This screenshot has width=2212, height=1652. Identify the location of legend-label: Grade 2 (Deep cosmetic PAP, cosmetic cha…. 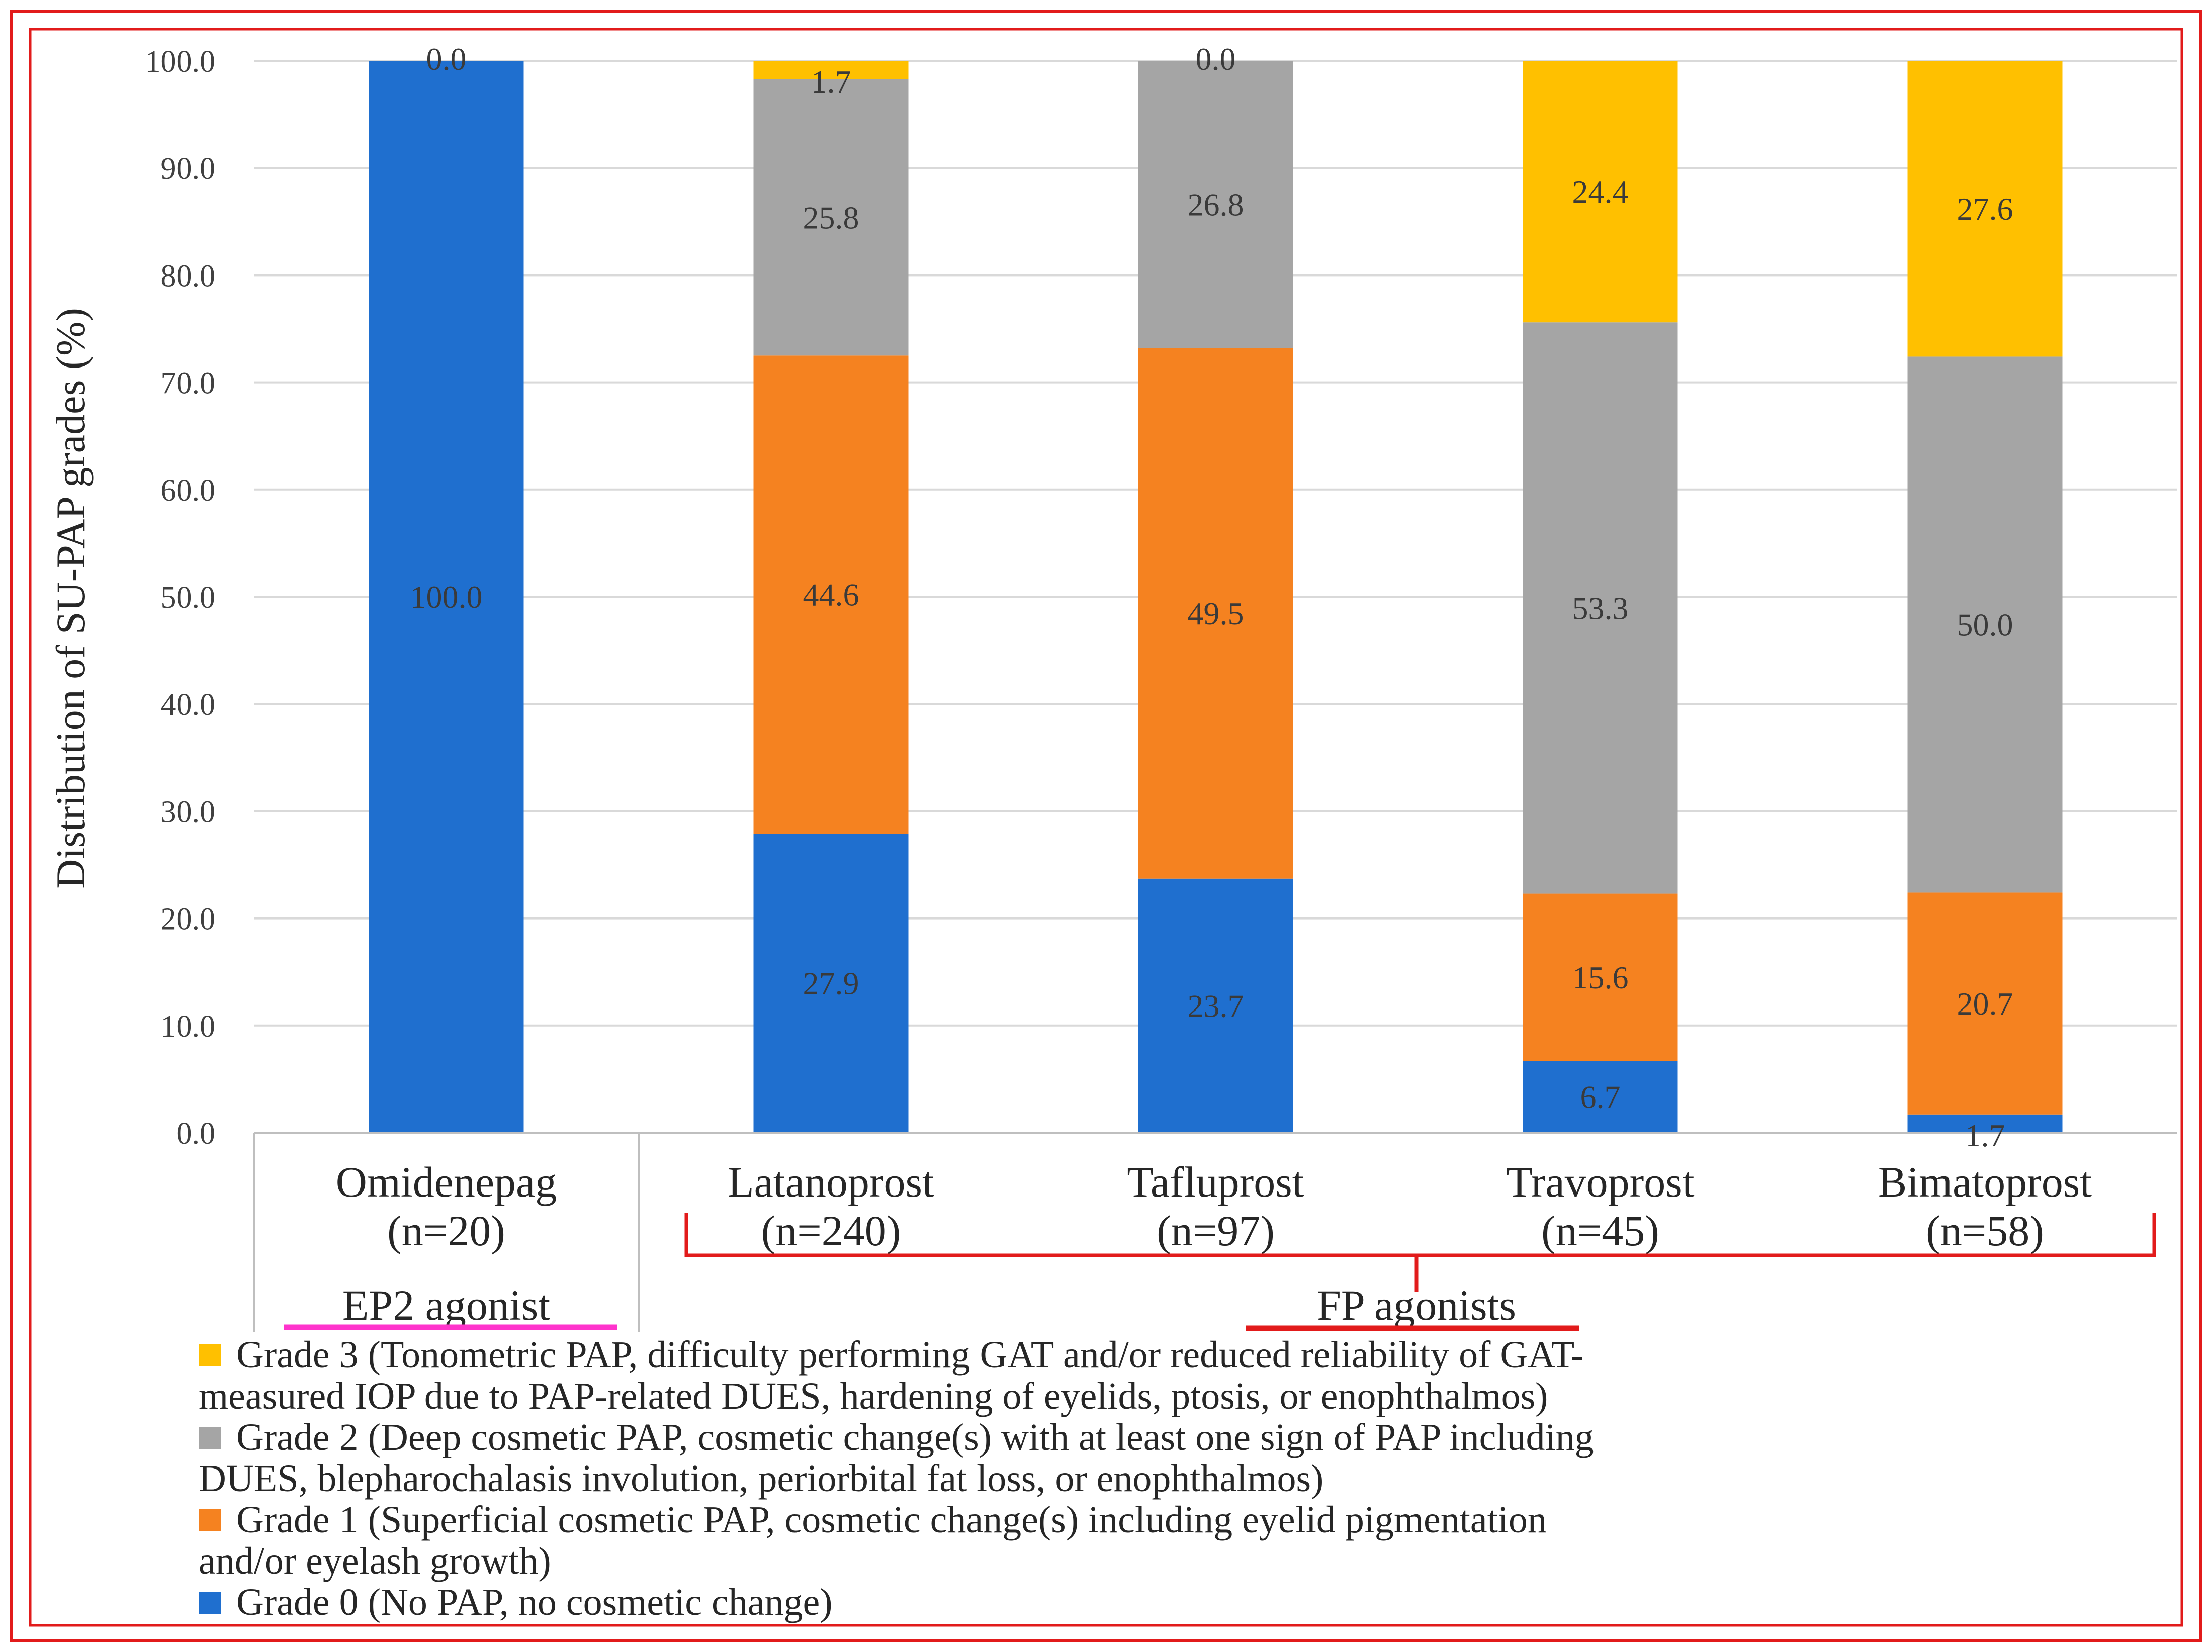
(915, 1437).